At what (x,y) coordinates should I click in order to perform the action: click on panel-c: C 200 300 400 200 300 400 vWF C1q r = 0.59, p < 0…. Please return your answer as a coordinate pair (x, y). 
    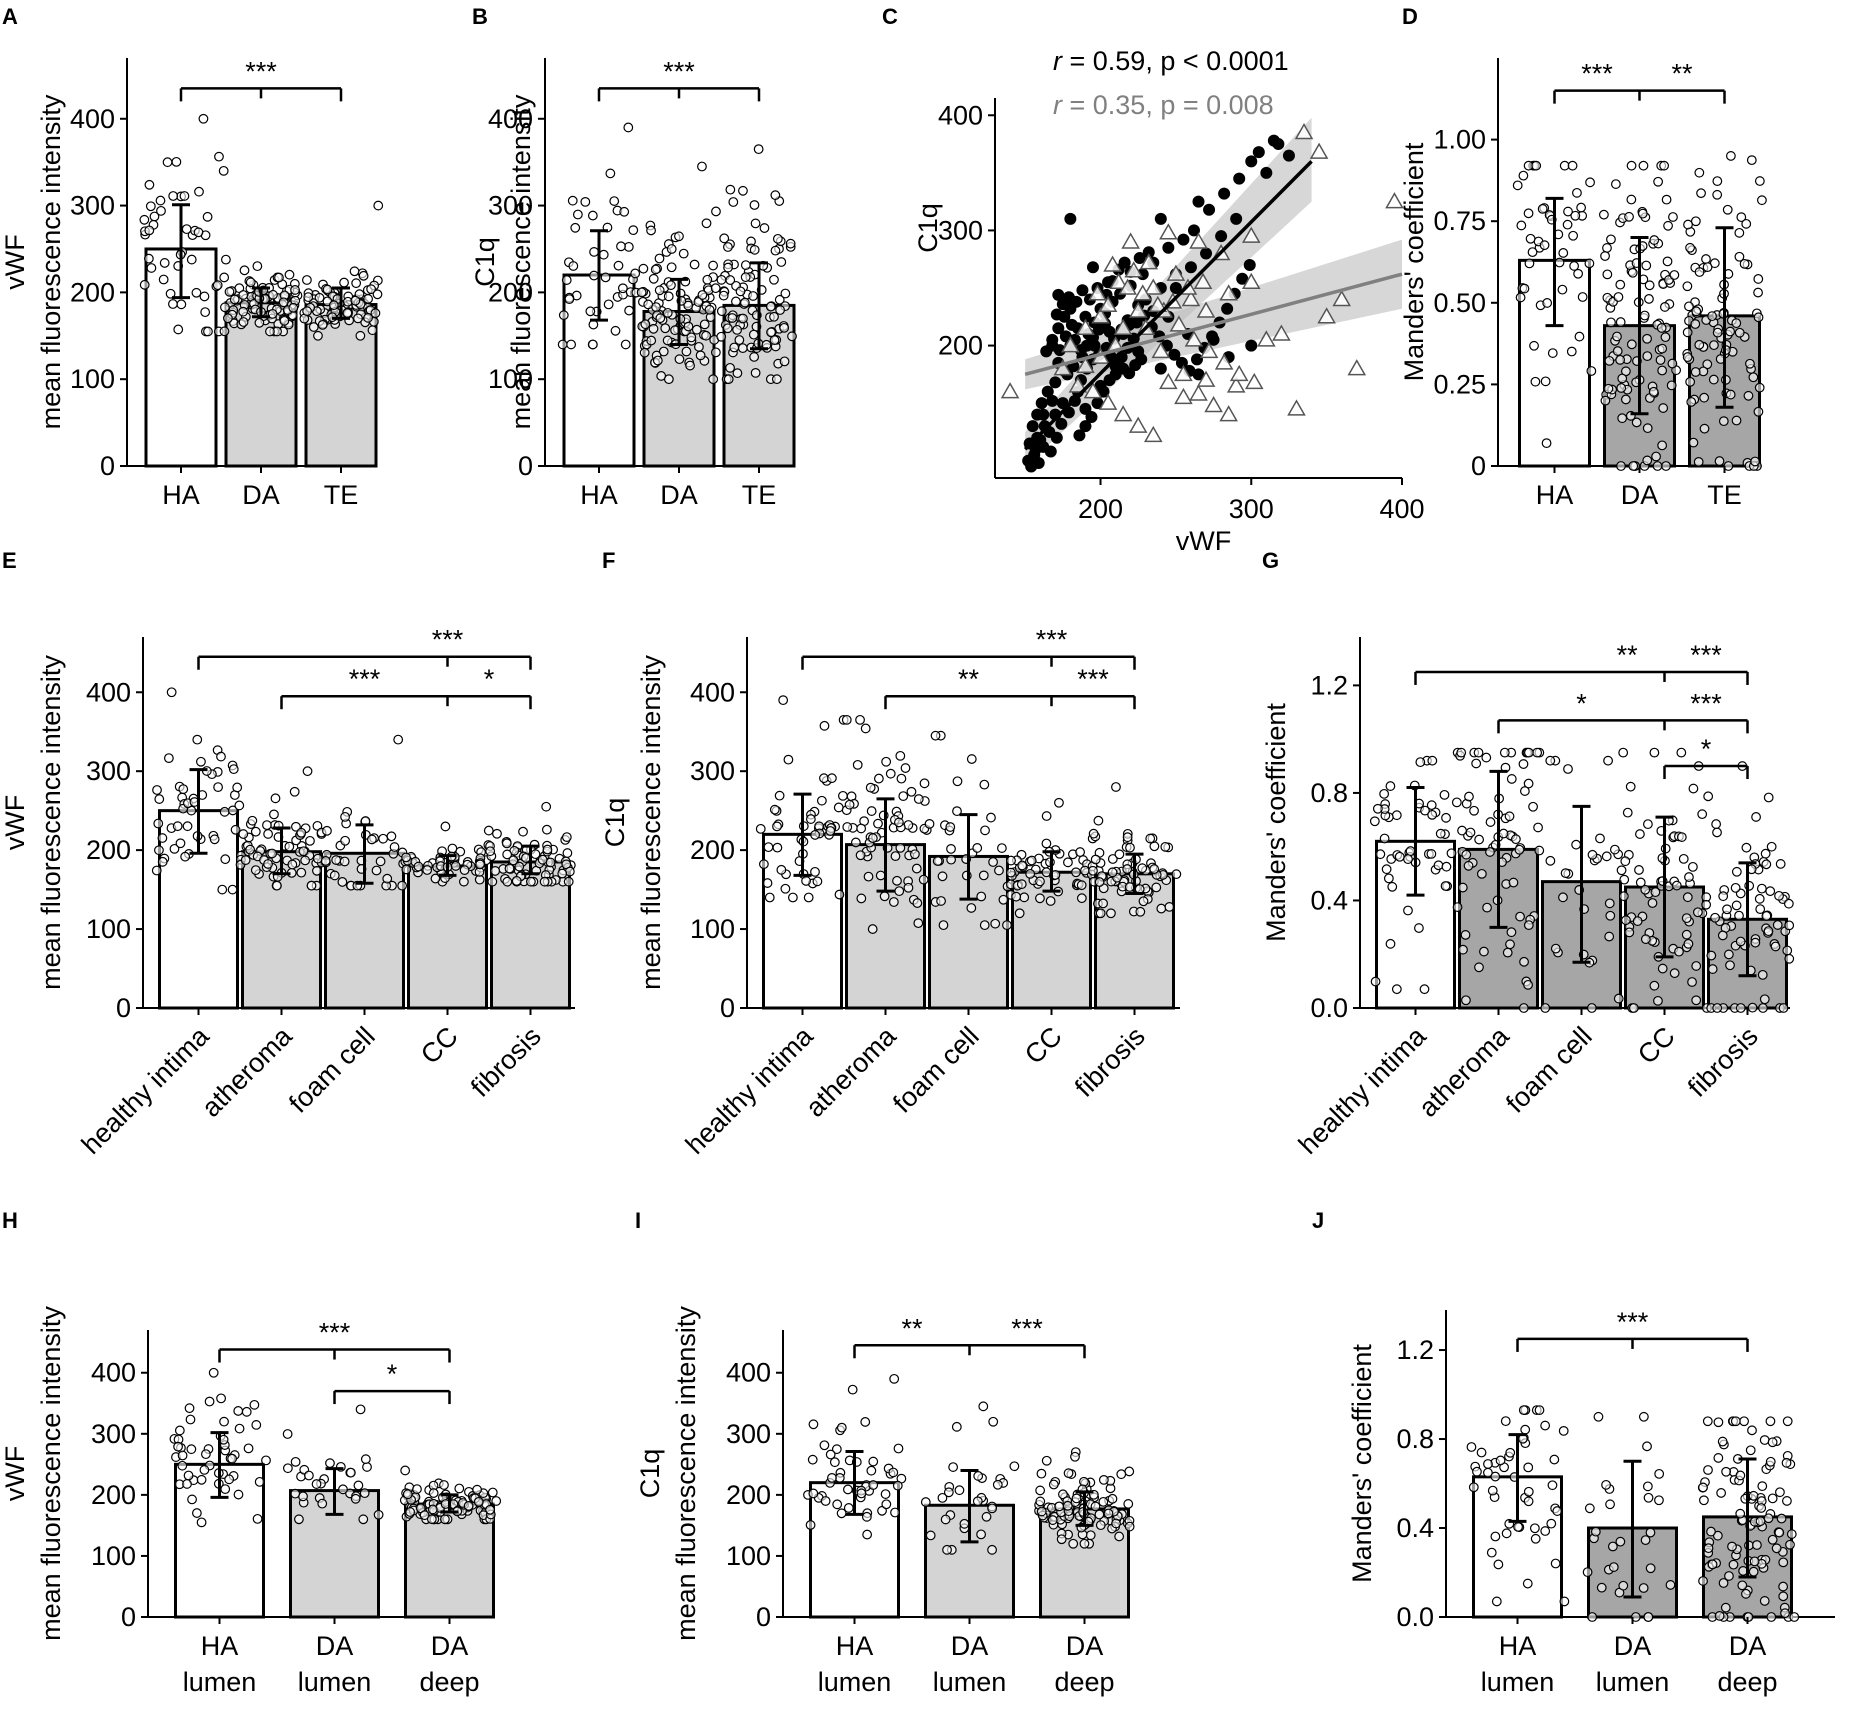
    Looking at the image, I should click on (1153, 280).